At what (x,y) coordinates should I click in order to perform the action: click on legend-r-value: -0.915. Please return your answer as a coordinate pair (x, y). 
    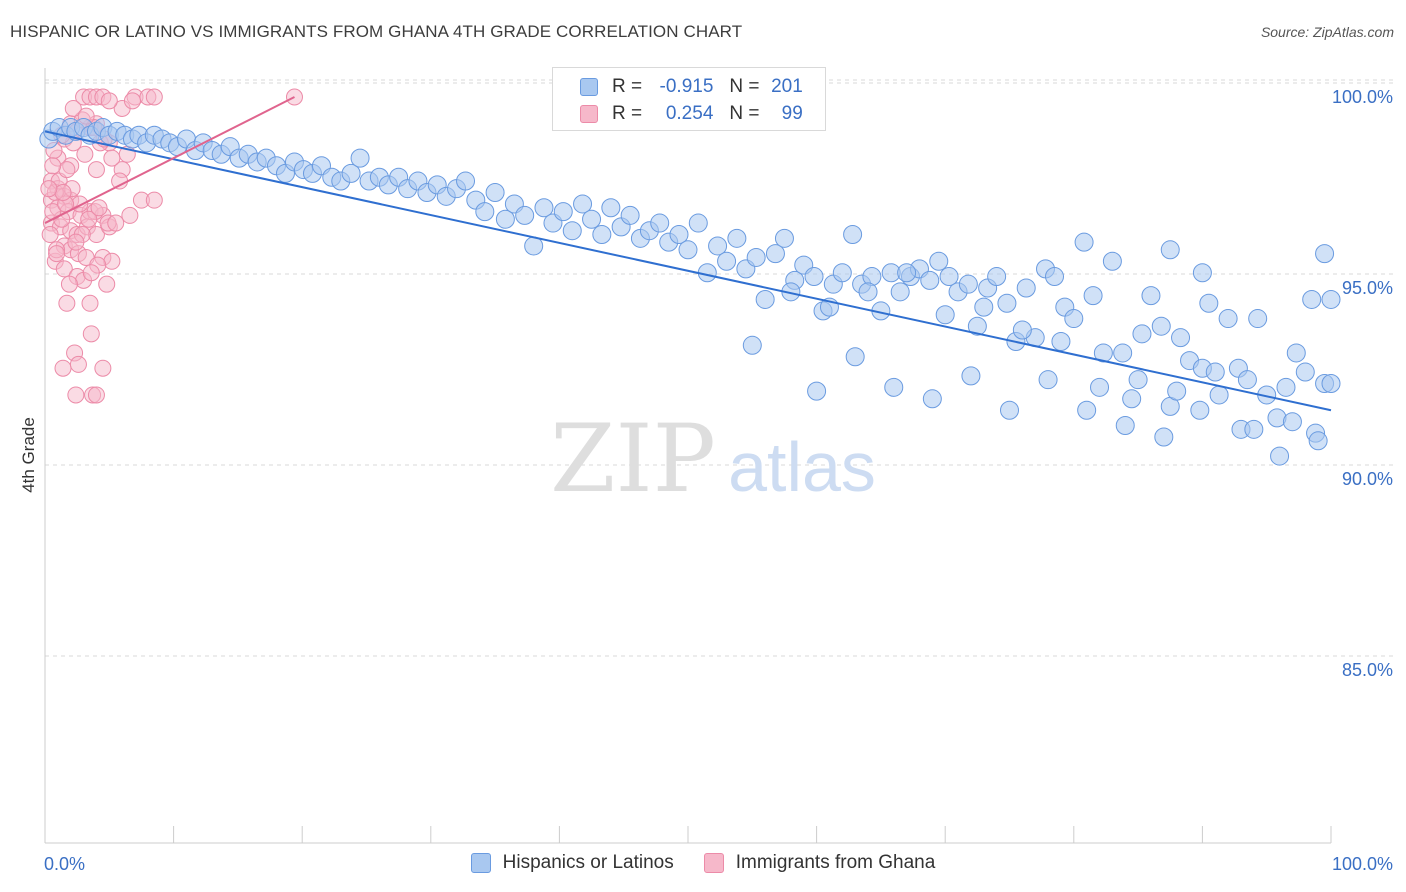
    Looking at the image, I should click on (686, 86).